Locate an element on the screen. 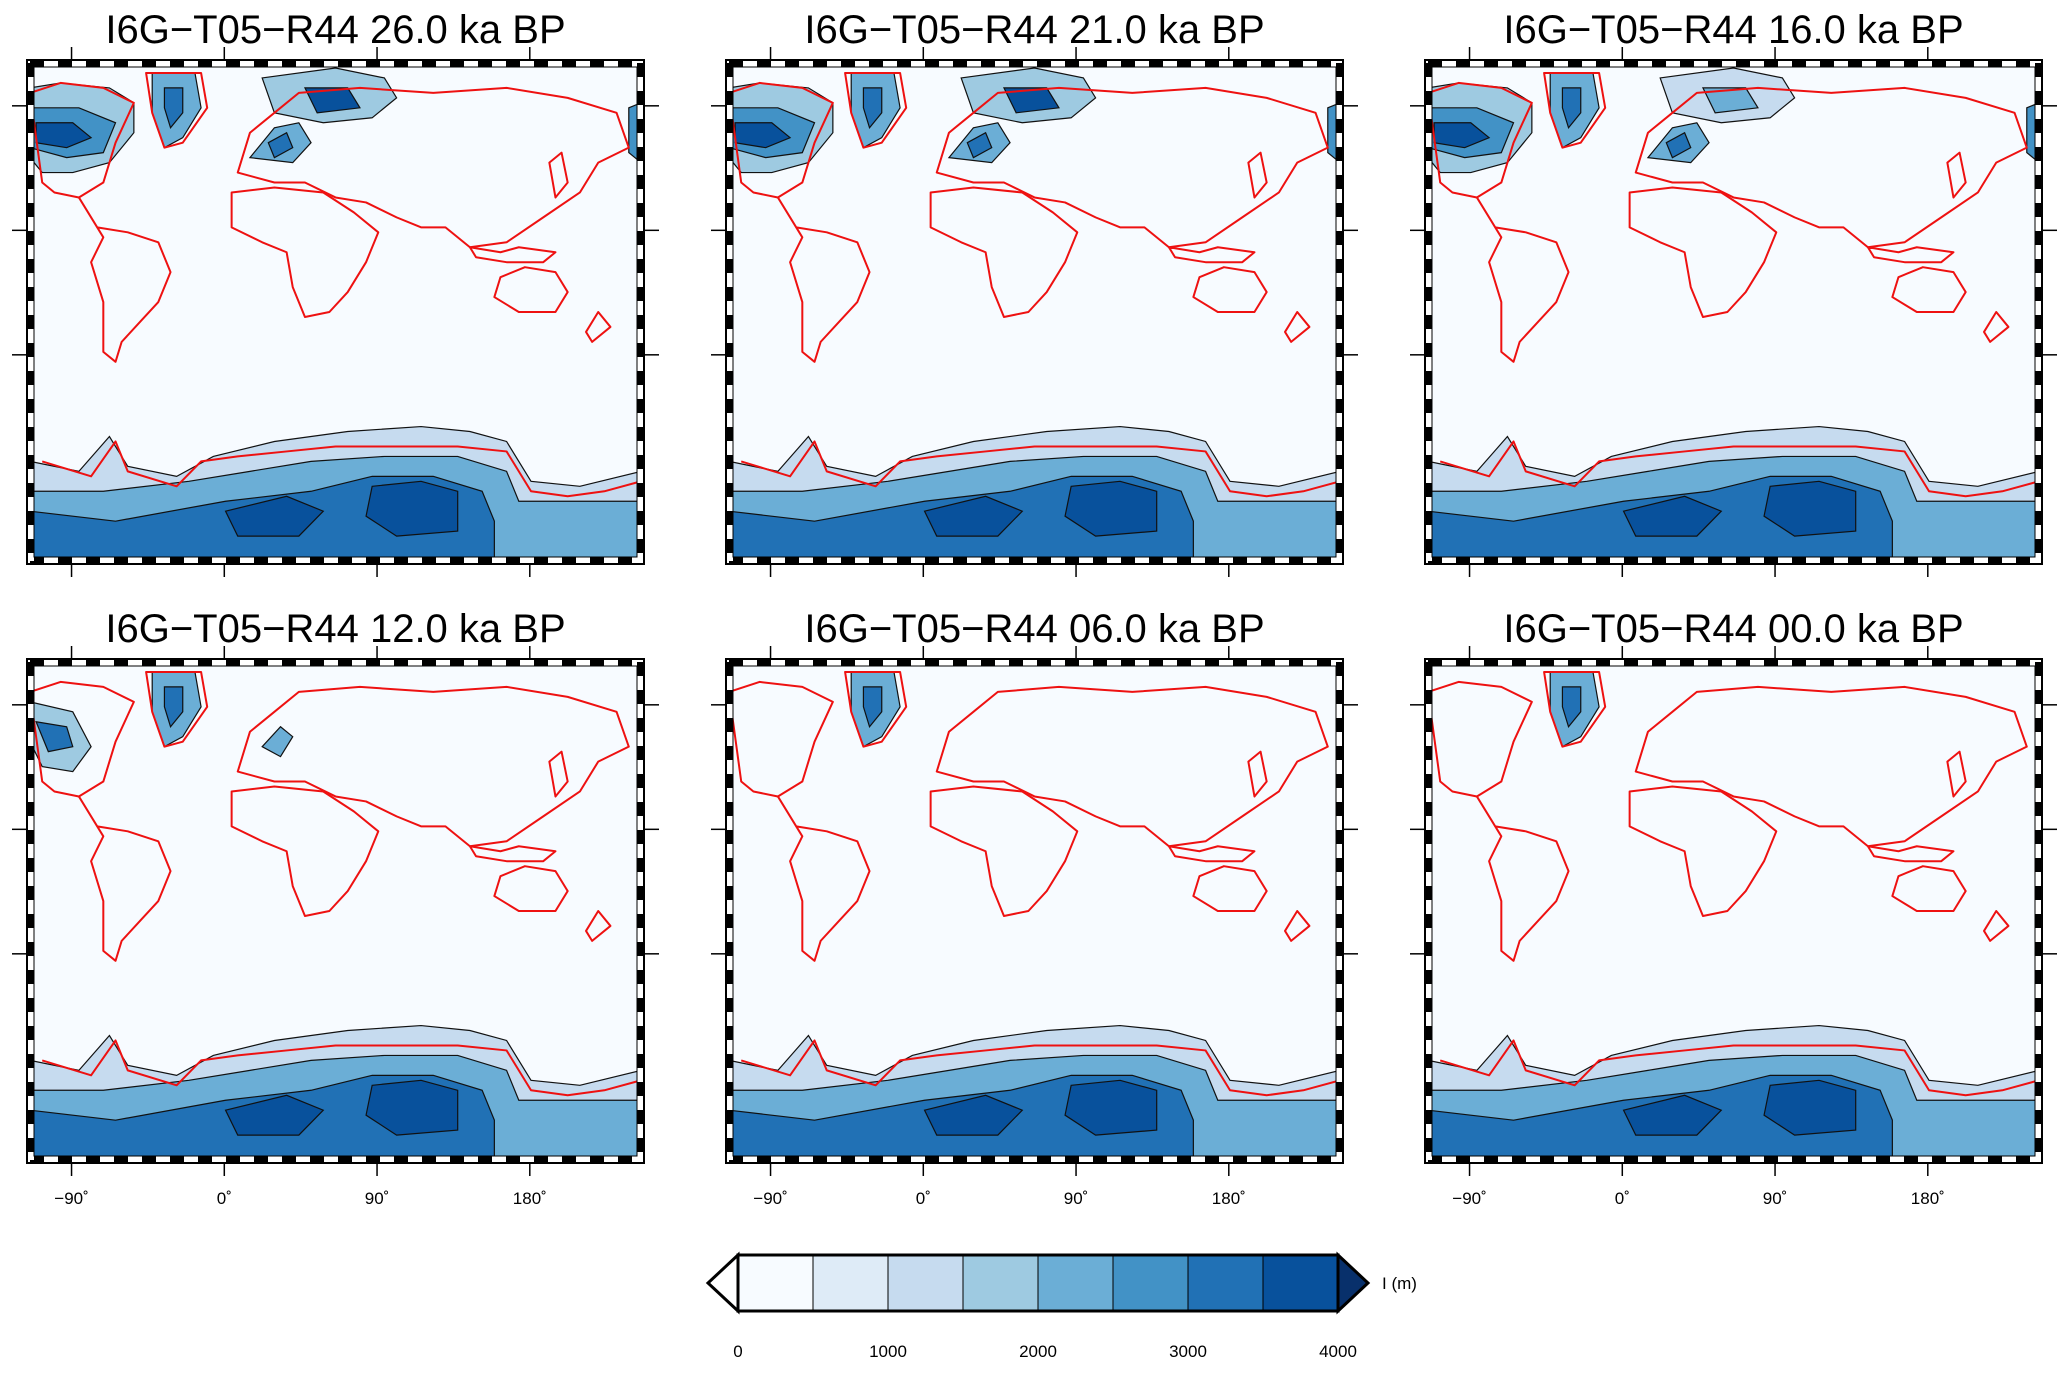 This screenshot has width=2067, height=1386. colorbar-label: I (m) is located at coordinates (1399, 1283).